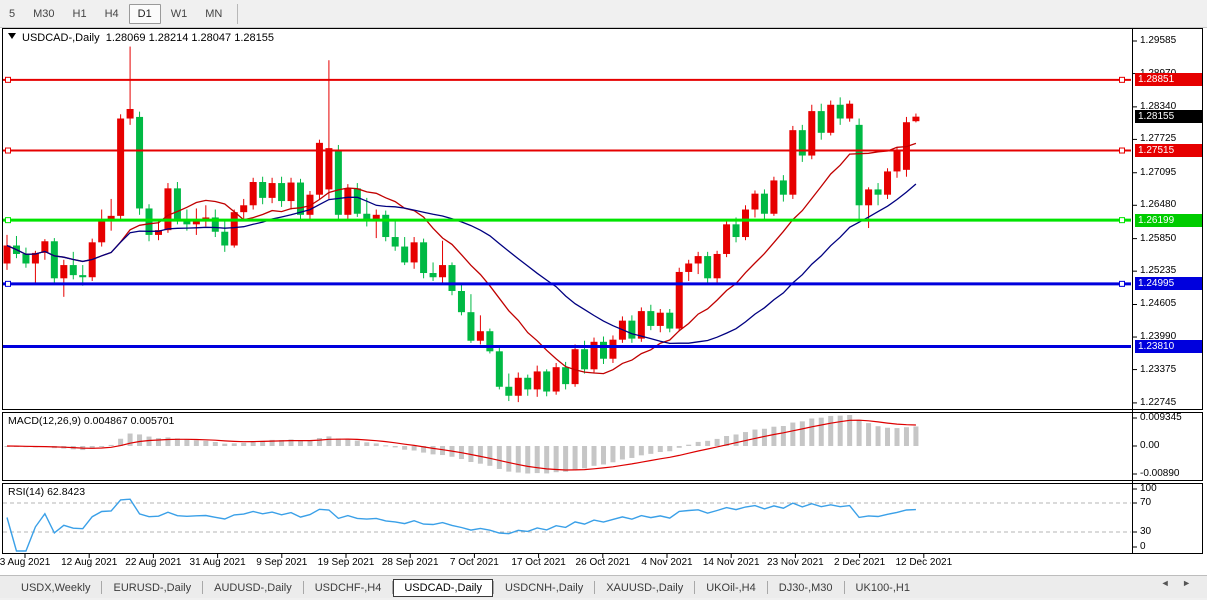  What do you see at coordinates (1148, 488) in the screenshot?
I see `rsi-axis-tick: 100` at bounding box center [1148, 488].